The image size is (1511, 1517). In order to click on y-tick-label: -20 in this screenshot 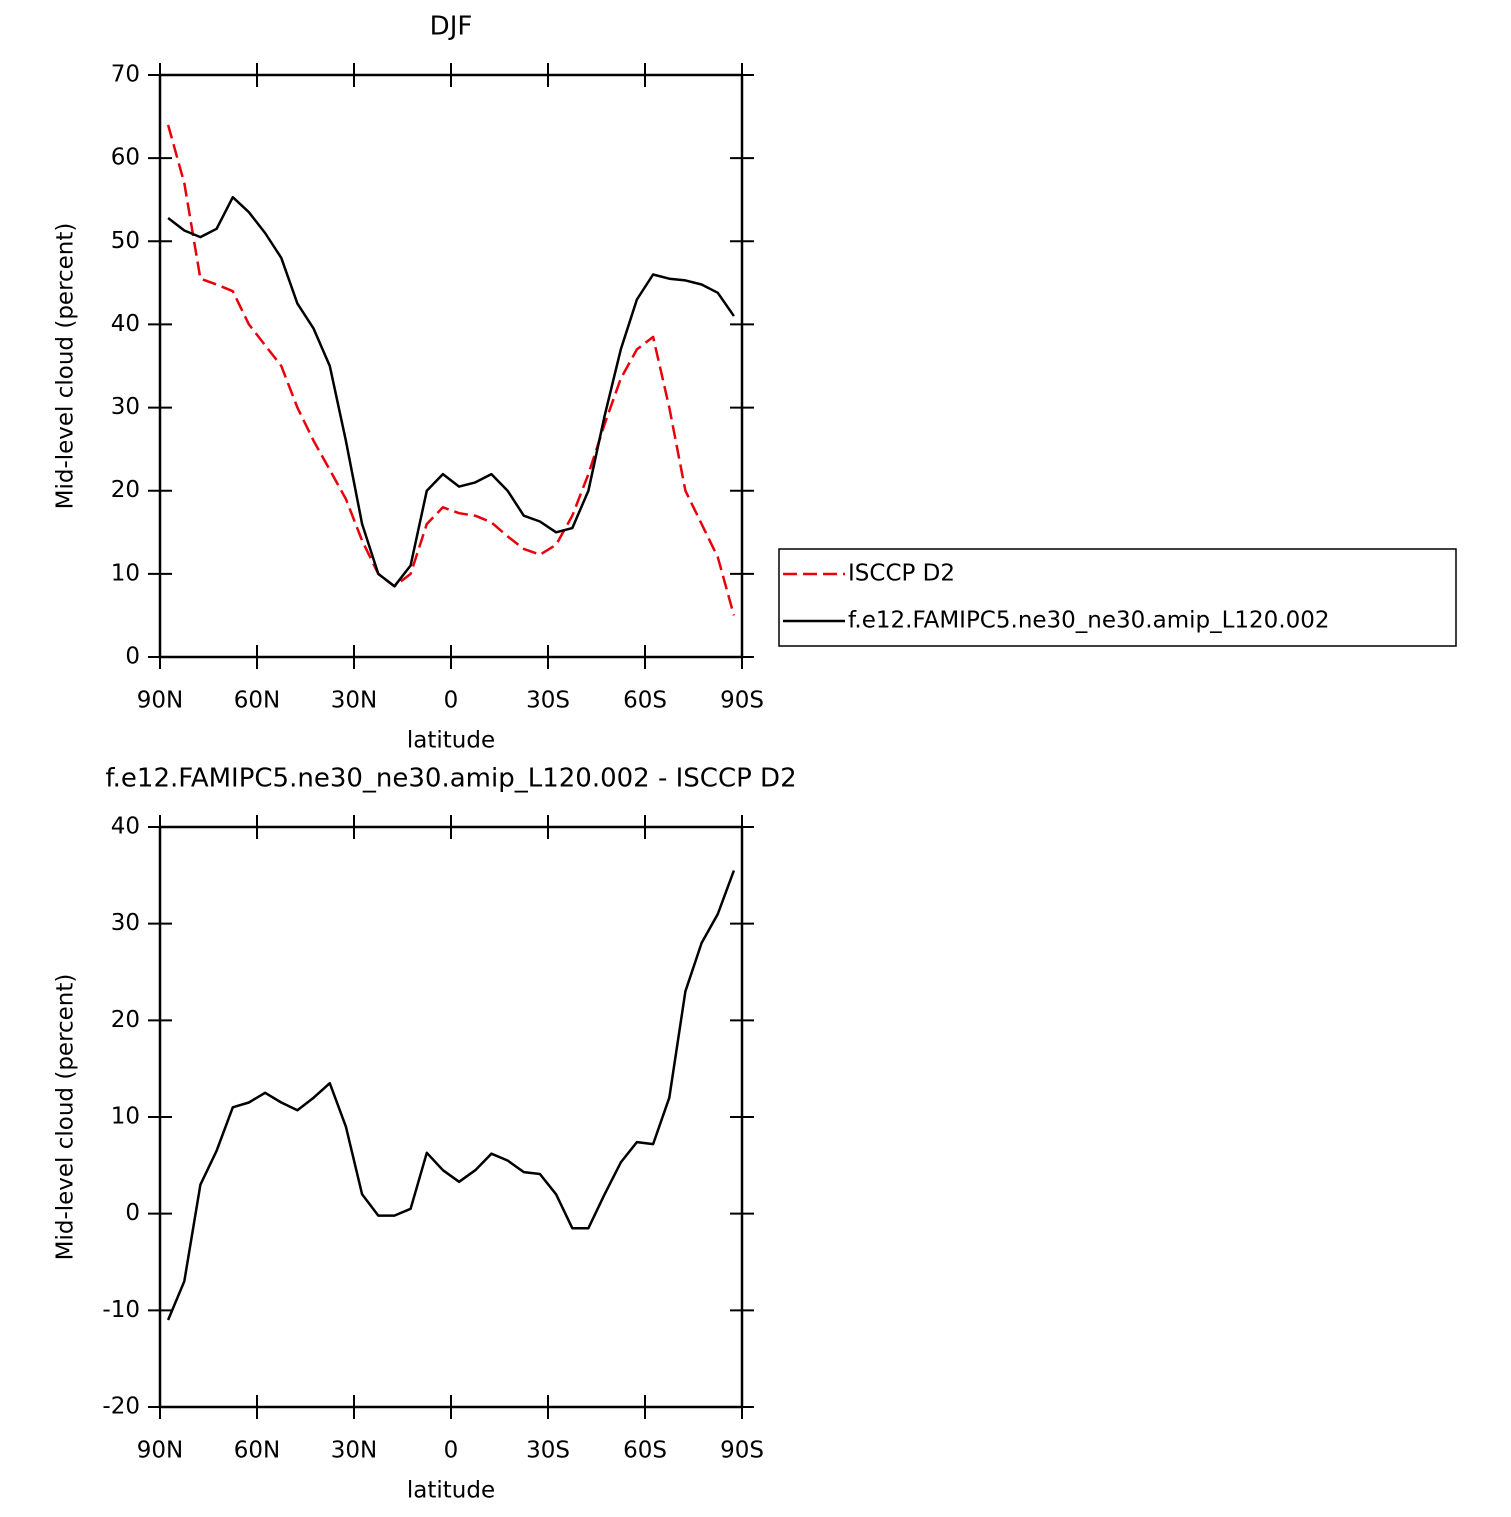, I will do `click(121, 1407)`.